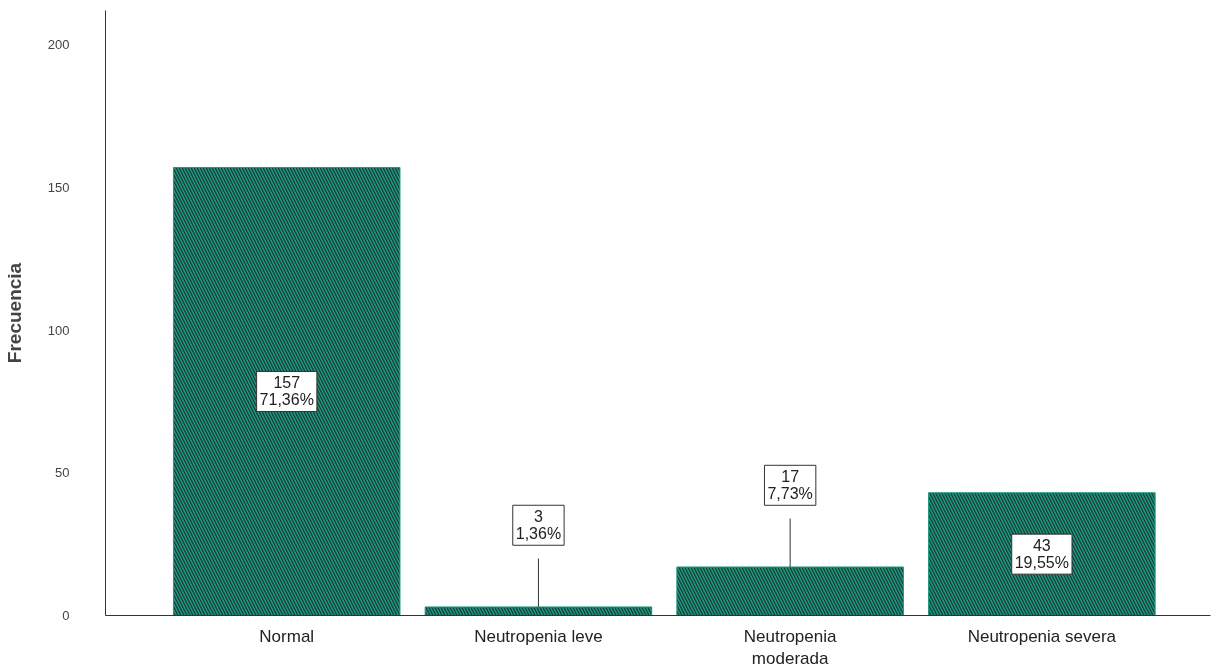 The height and width of the screenshot is (671, 1224). I want to click on y-axis-title: Frecuencia, so click(14, 313).